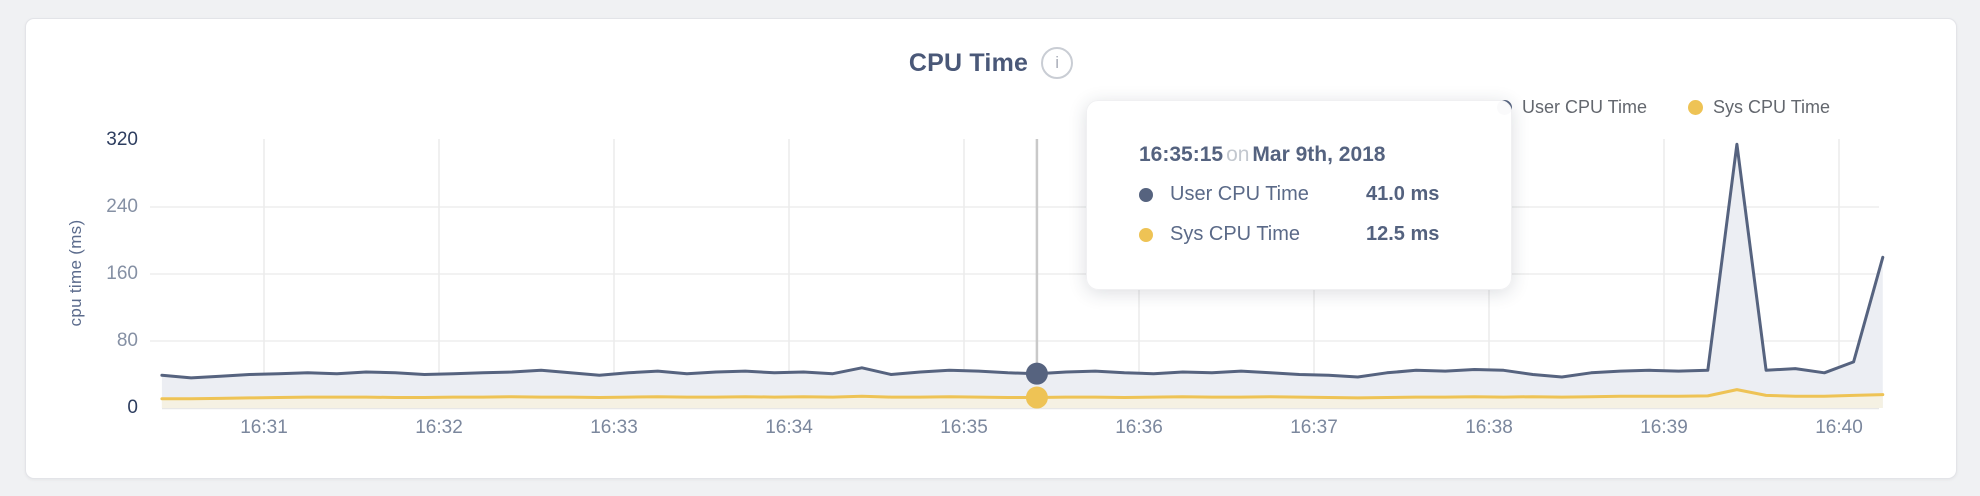 Image resolution: width=1980 pixels, height=496 pixels. Describe the element at coordinates (1310, 194) in the screenshot. I see `tooltip-row-user: User CPU Time 41.0 ms` at that location.